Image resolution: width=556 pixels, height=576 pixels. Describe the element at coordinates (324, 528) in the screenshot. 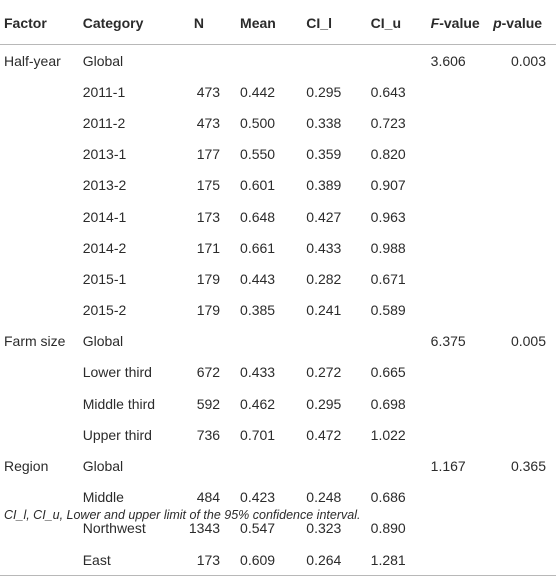

I see `cell-ci-lower: 0.323` at that location.